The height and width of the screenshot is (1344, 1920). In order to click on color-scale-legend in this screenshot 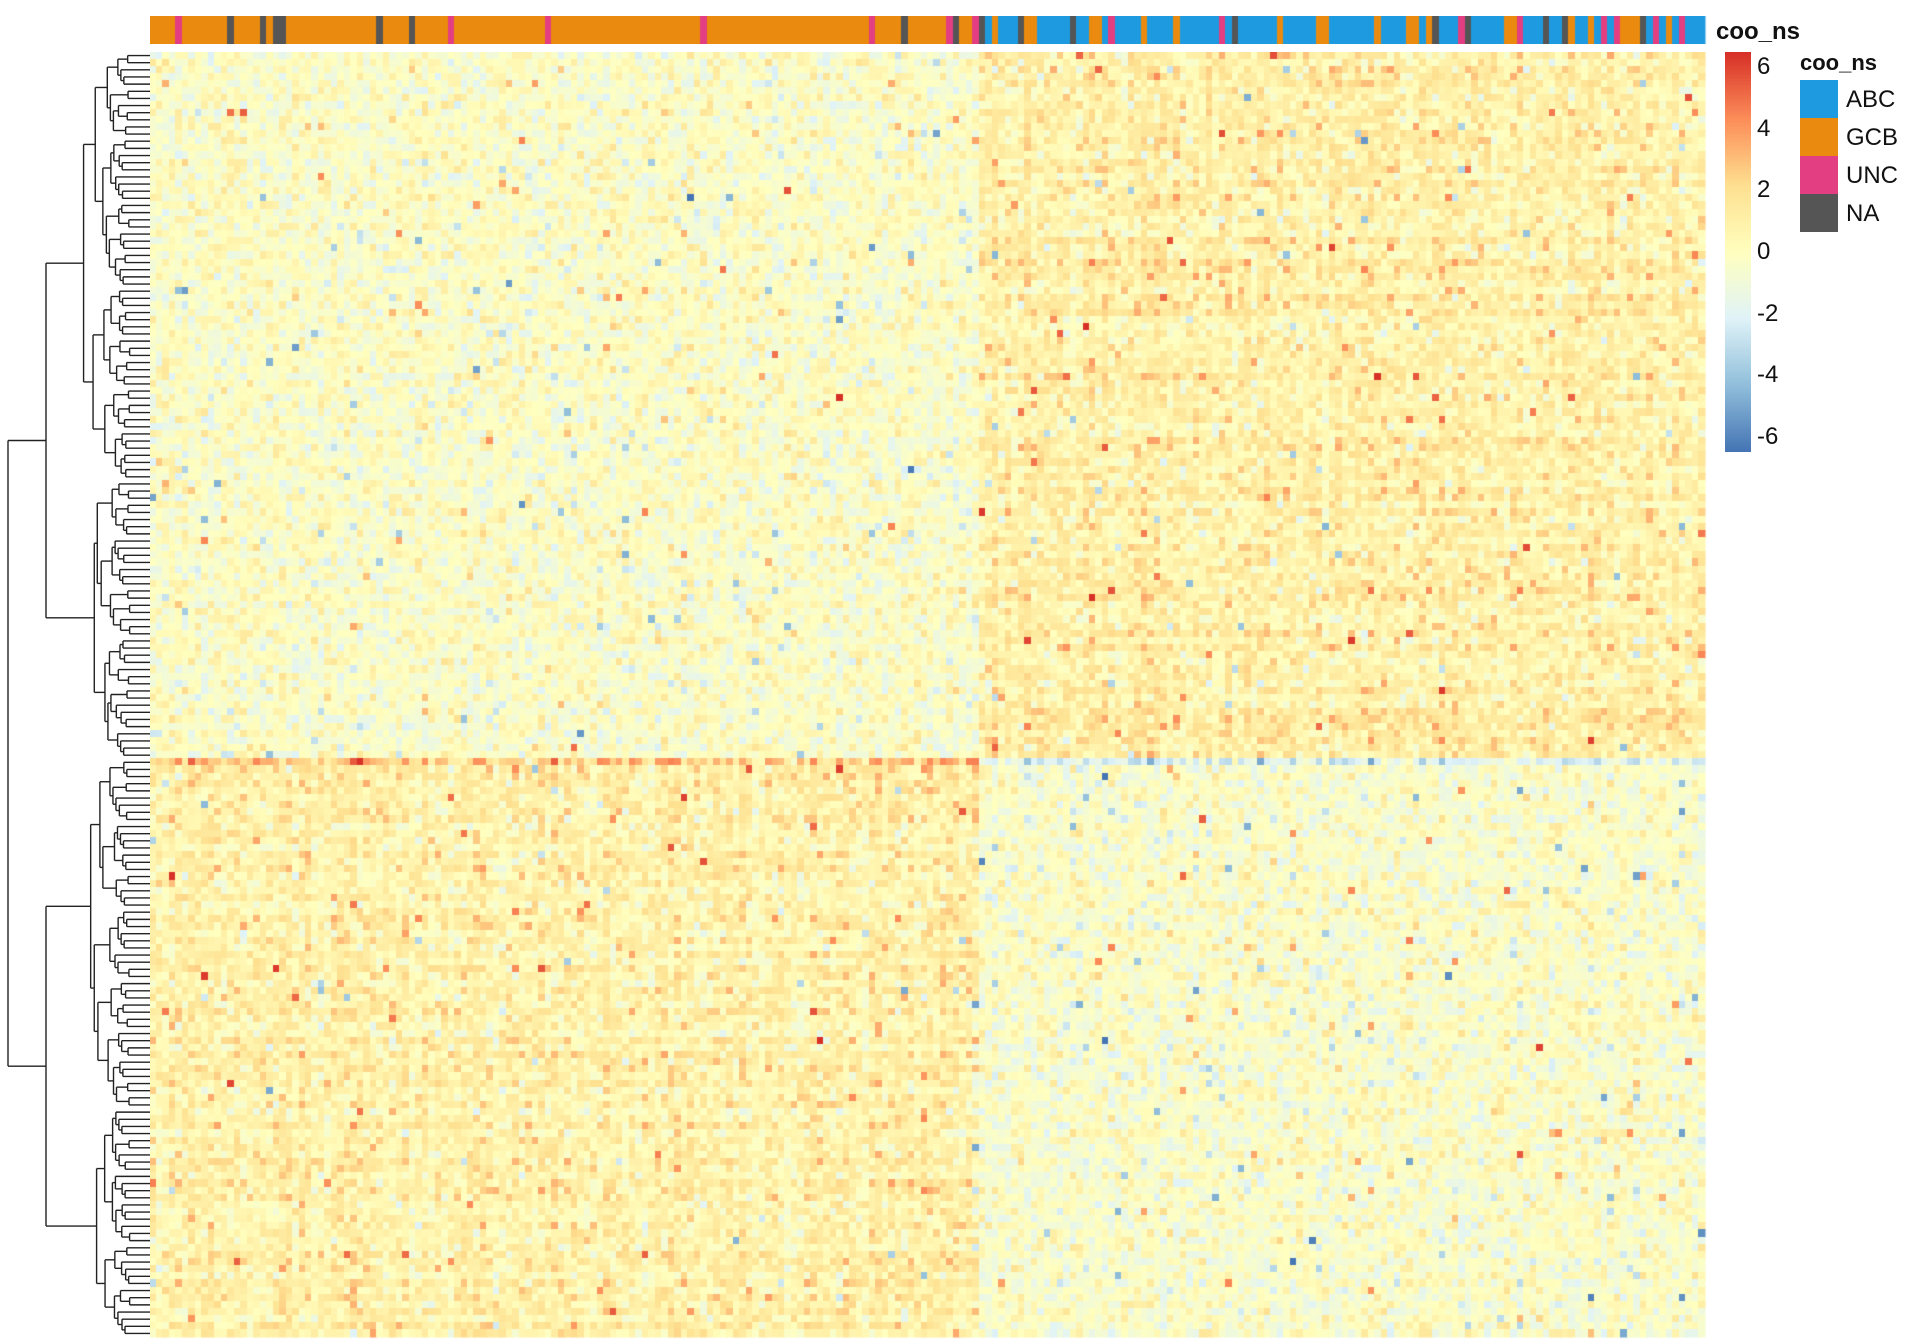, I will do `click(1739, 252)`.